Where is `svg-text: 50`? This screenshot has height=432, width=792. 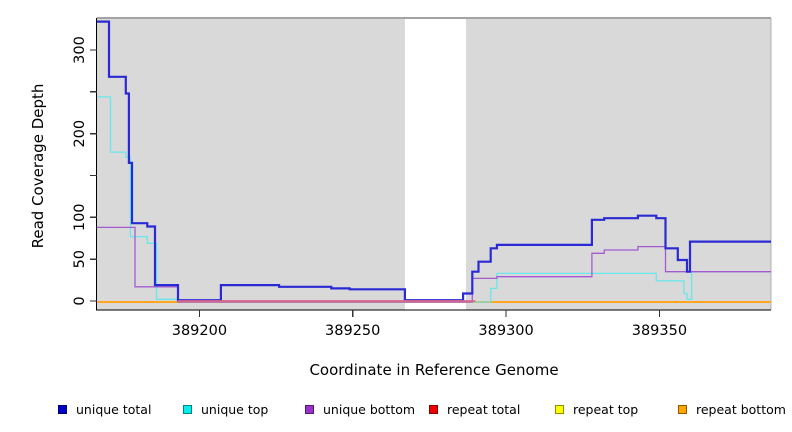
svg-text: 50 is located at coordinates (80, 259).